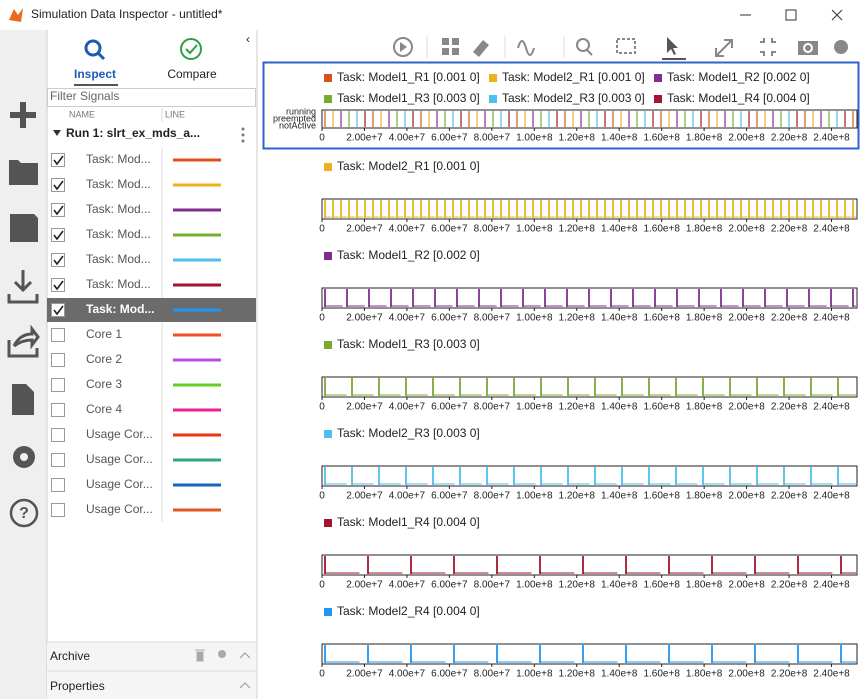 Image resolution: width=861 pixels, height=699 pixels. What do you see at coordinates (322, 318) in the screenshot?
I see `x-tick-label: 0` at bounding box center [322, 318].